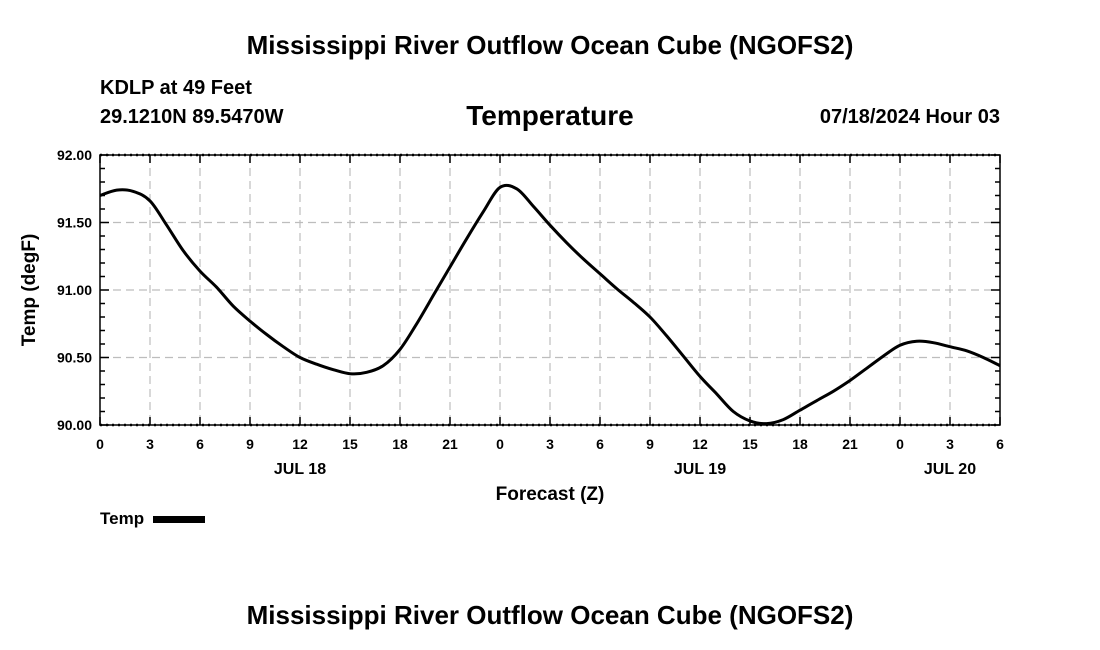  Describe the element at coordinates (179, 519) in the screenshot. I see `legend-line-swatch` at that location.